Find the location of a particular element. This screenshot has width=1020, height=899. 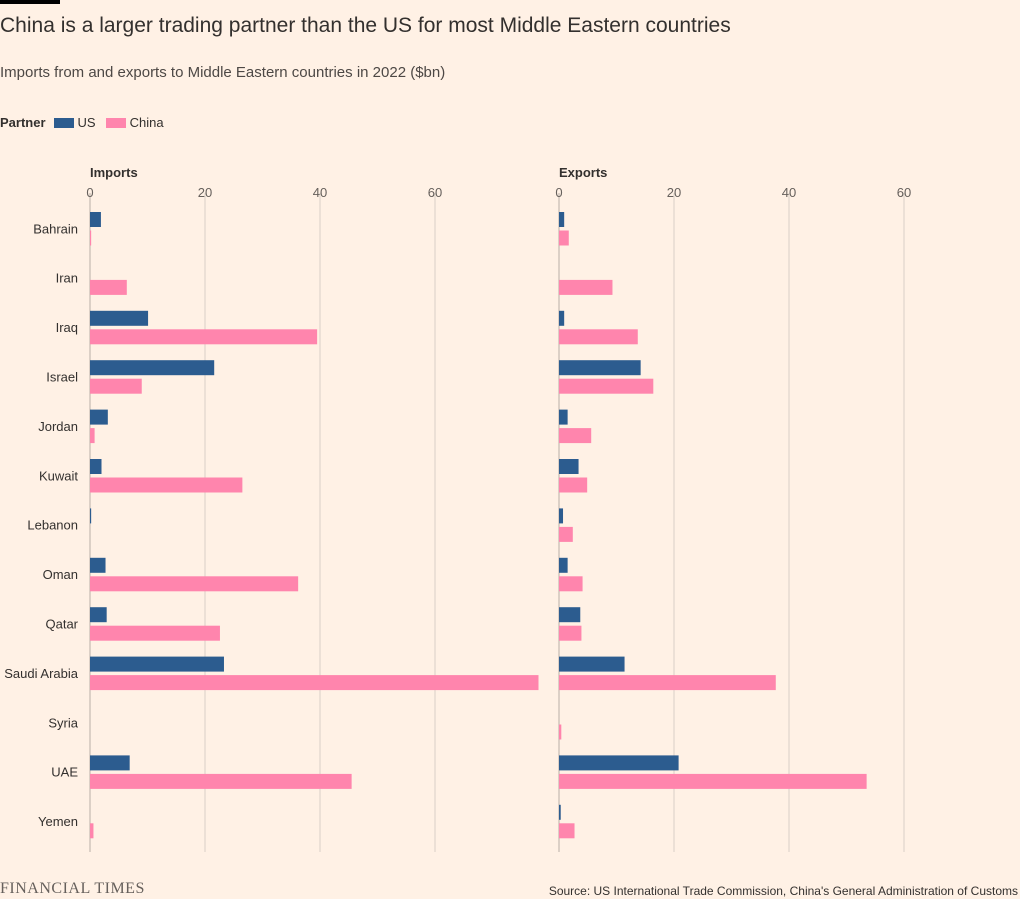

imports-bar-us-lebanon is located at coordinates (91, 516).